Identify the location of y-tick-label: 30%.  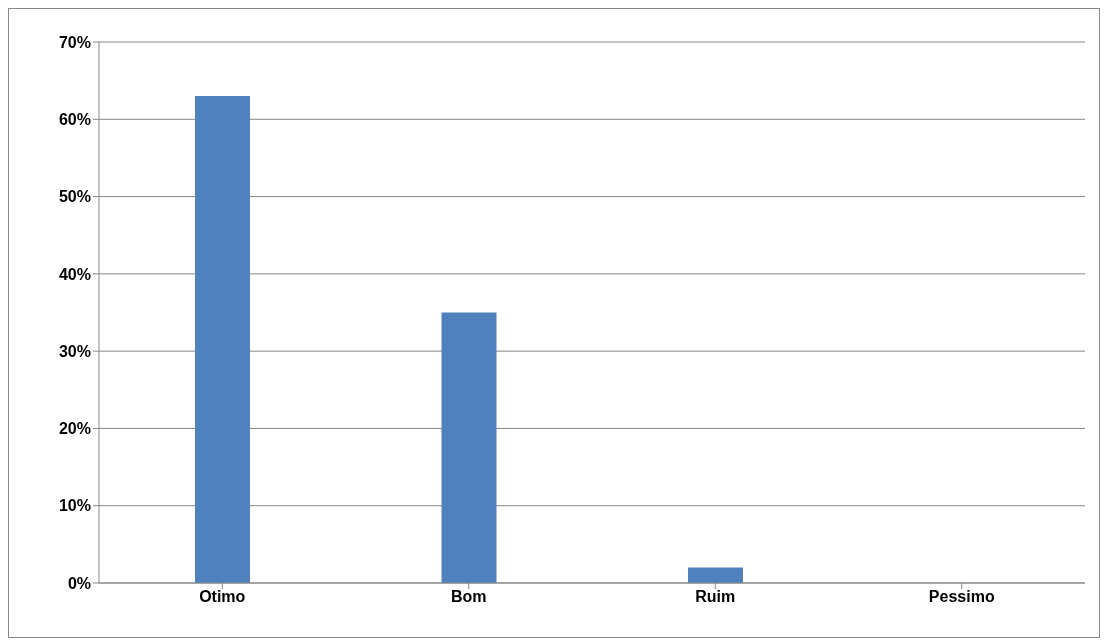
(74, 351).